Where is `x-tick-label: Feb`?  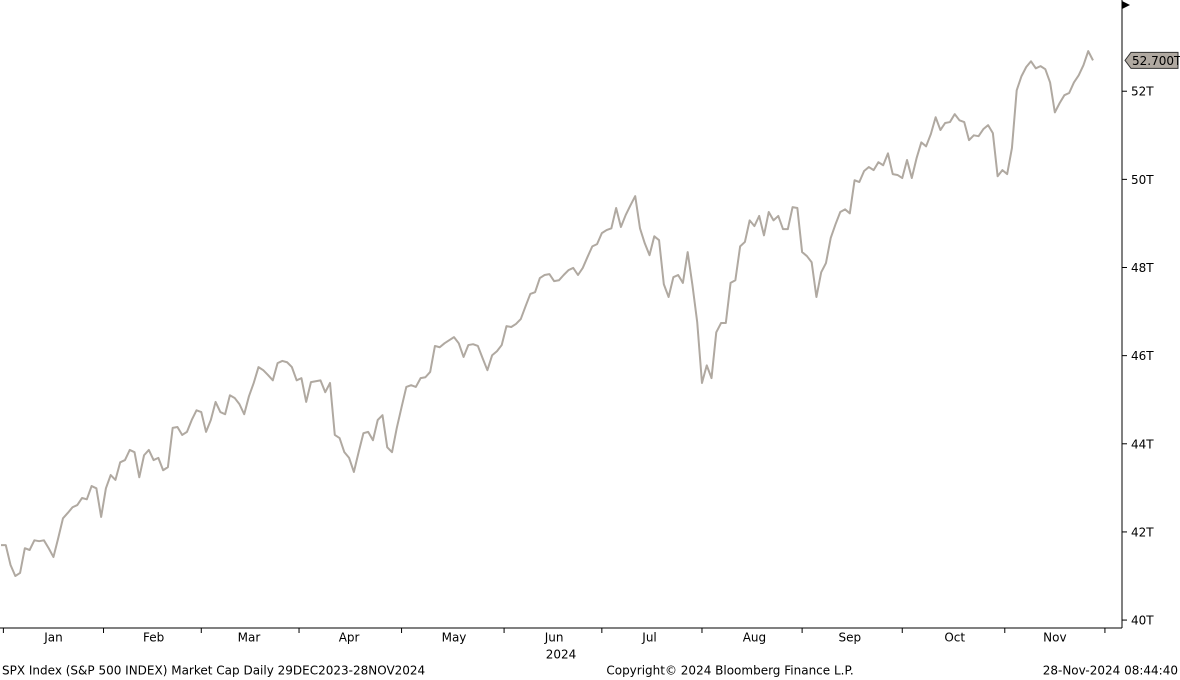
x-tick-label: Feb is located at coordinates (153, 638).